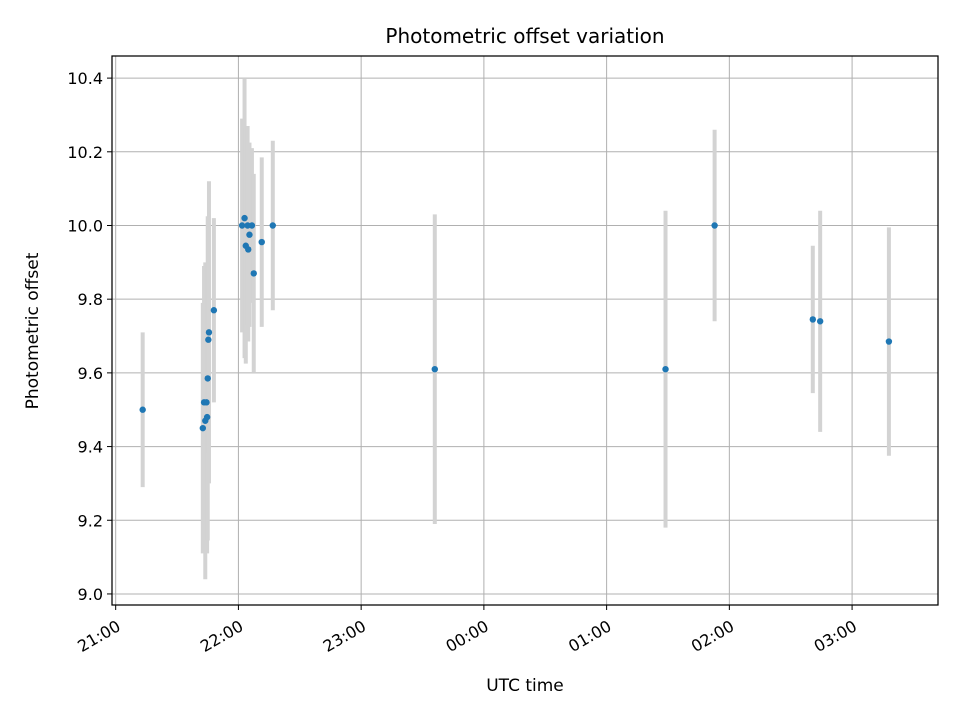 The height and width of the screenshot is (720, 960). What do you see at coordinates (90, 373) in the screenshot?
I see `y-tick-label: 9.6` at bounding box center [90, 373].